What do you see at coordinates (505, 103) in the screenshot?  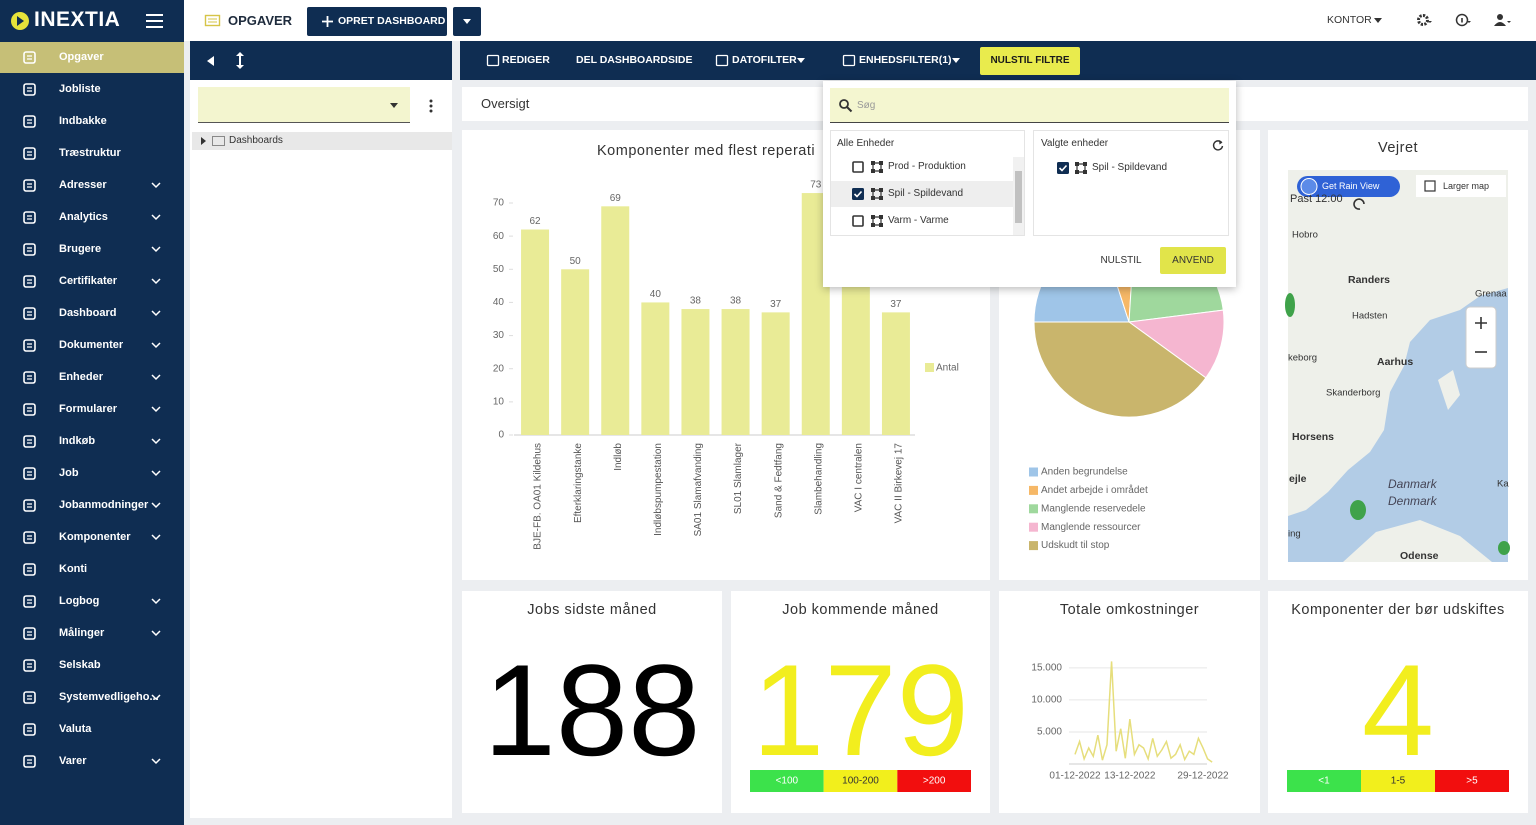 I see `tab-title: Oversigt` at bounding box center [505, 103].